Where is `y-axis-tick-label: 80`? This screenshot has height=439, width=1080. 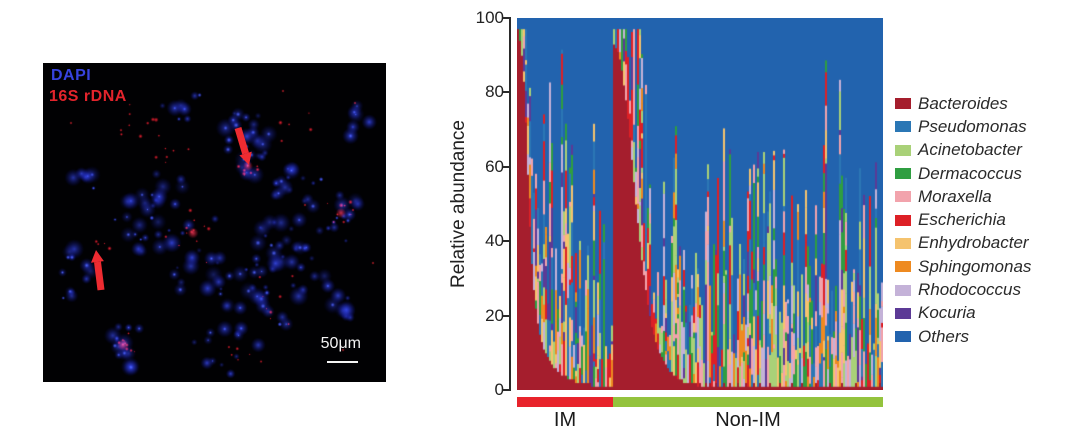 y-axis-tick-label: 80 is located at coordinates (494, 92).